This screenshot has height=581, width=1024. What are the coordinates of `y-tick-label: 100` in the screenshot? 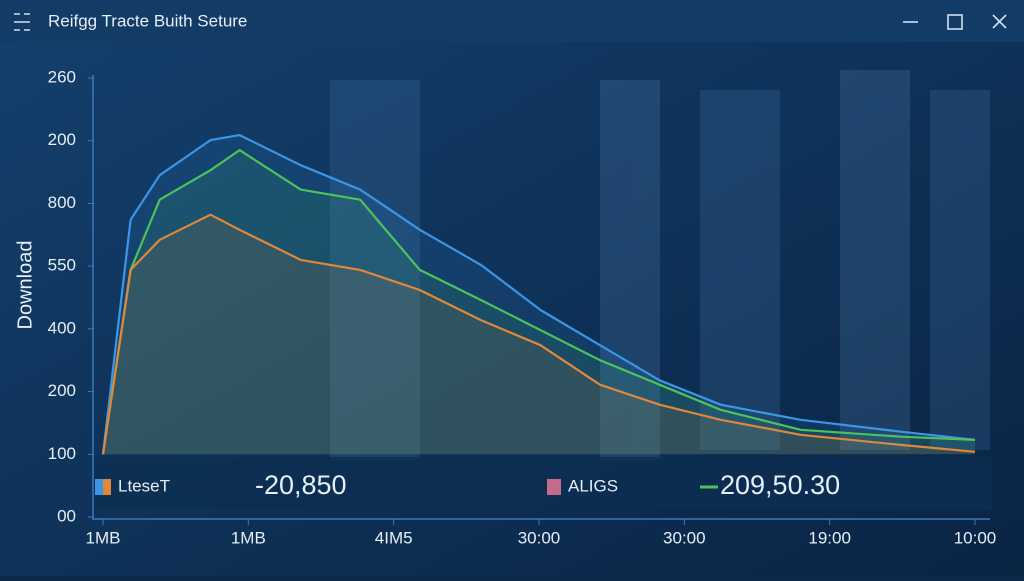 It's located at (62, 453).